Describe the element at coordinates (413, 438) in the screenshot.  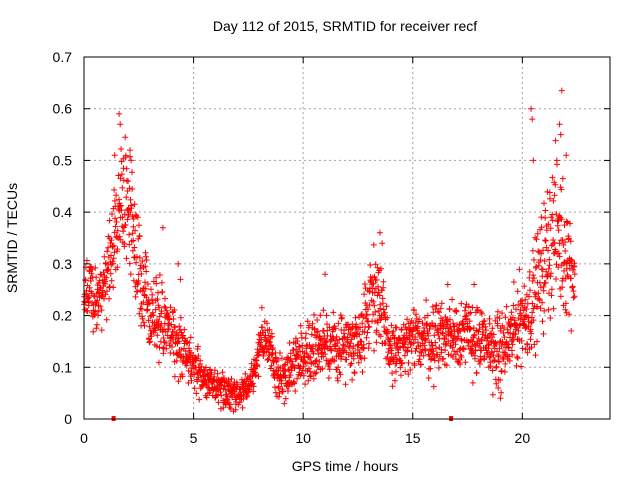
I see `x-tick-label: 15` at that location.